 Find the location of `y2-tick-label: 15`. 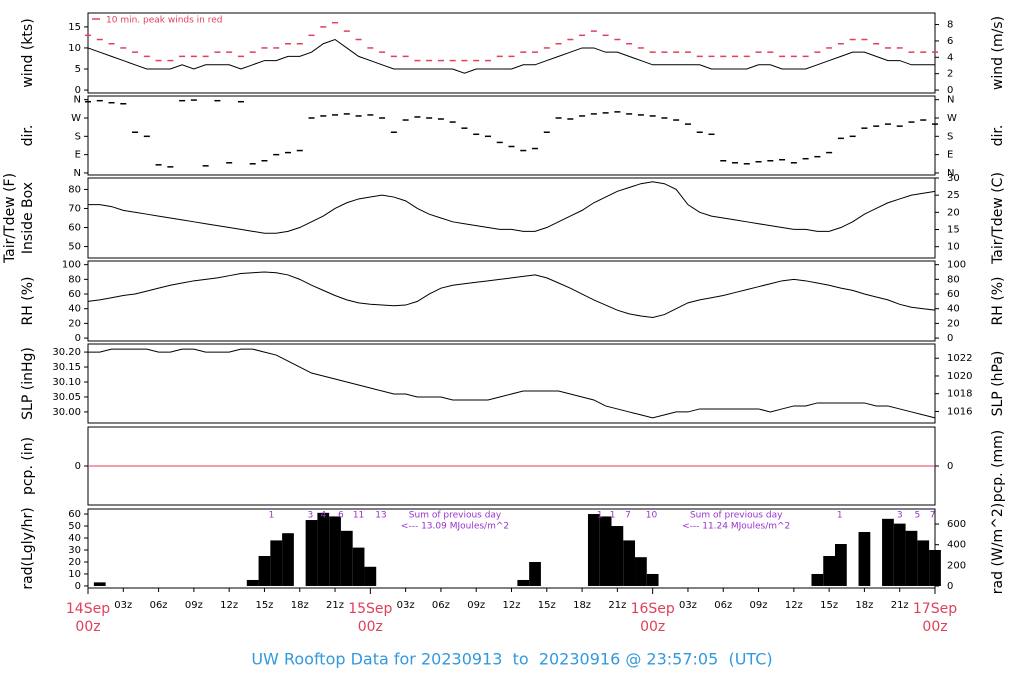

y2-tick-label: 15 is located at coordinates (953, 230).